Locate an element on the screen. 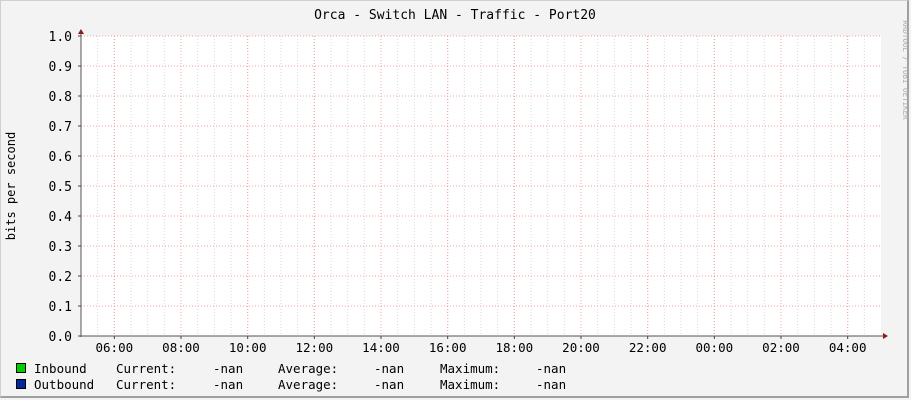 The image size is (911, 400). chart-title: Orca - Switch LAN - Traffic - Port20 is located at coordinates (455, 15).